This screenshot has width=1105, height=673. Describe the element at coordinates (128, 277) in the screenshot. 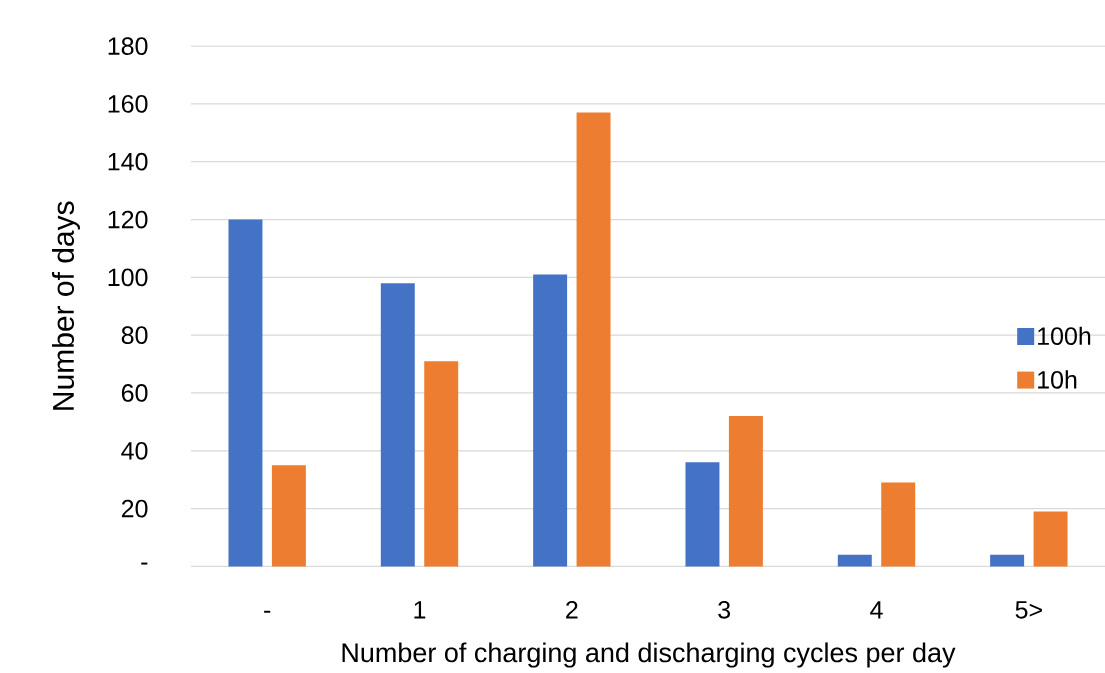

I see `y-tick-label: 100` at that location.